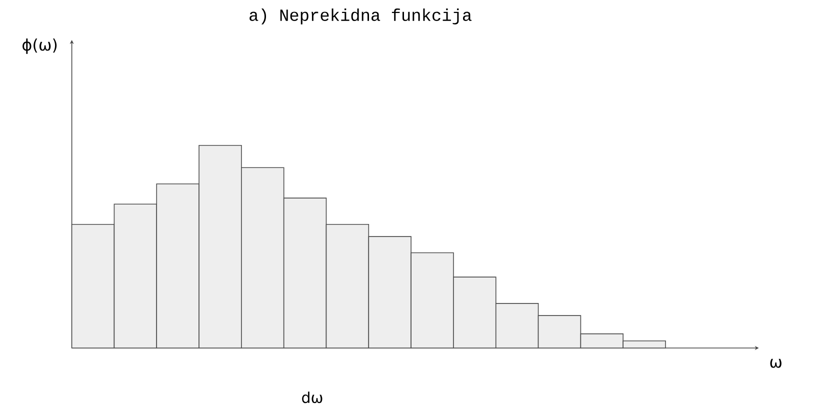 This screenshot has height=418, width=839. What do you see at coordinates (39, 46) in the screenshot?
I see `text: ϕ(ω)` at bounding box center [39, 46].